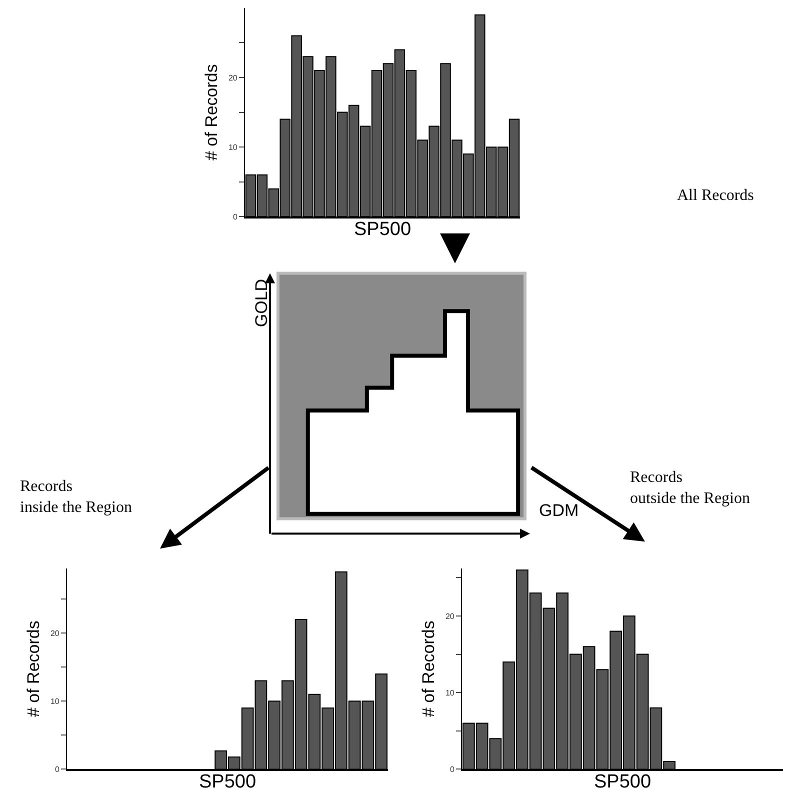 This screenshot has width=811, height=809. What do you see at coordinates (690, 488) in the screenshot?
I see `text: Records outside the Region` at bounding box center [690, 488].